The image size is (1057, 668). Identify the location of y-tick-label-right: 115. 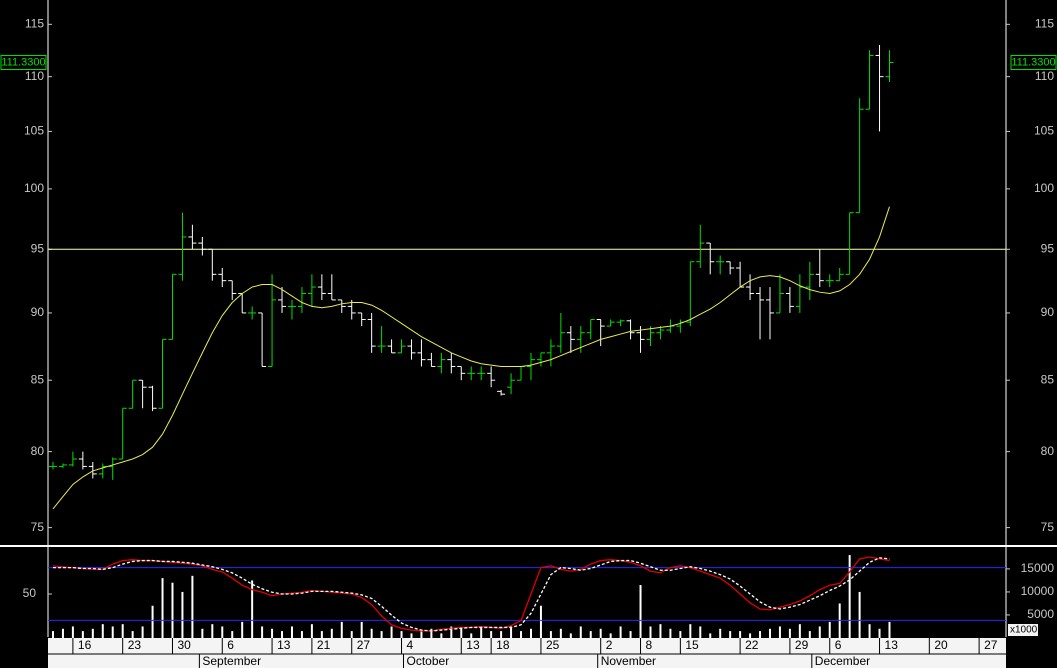
(1044, 23).